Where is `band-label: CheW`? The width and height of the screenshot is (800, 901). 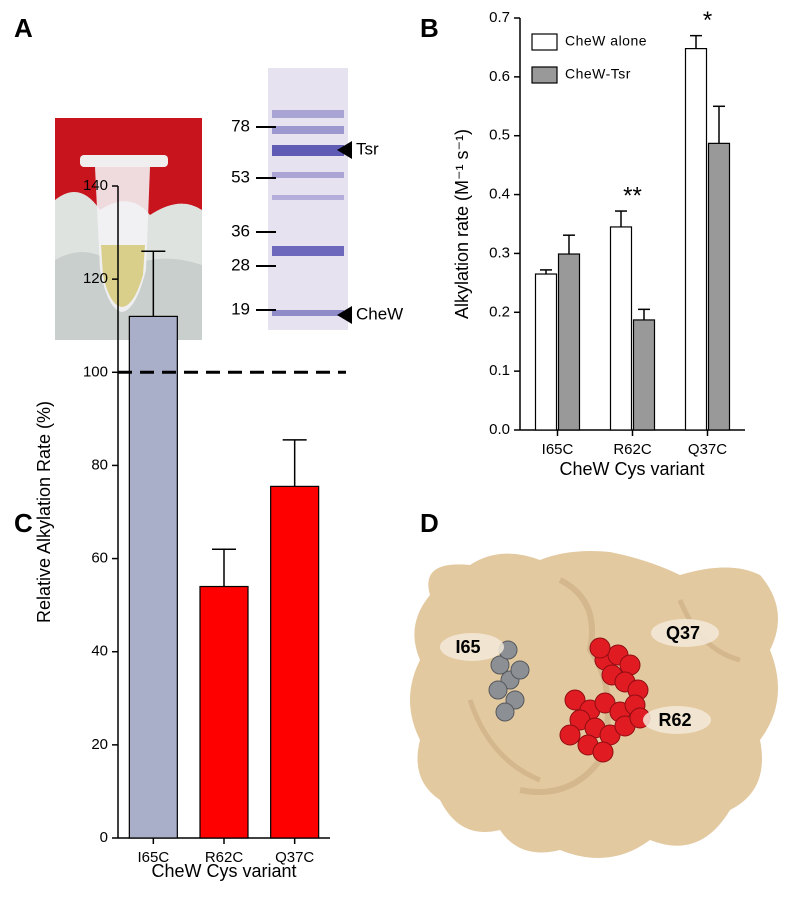
band-label: CheW is located at coordinates (379, 313).